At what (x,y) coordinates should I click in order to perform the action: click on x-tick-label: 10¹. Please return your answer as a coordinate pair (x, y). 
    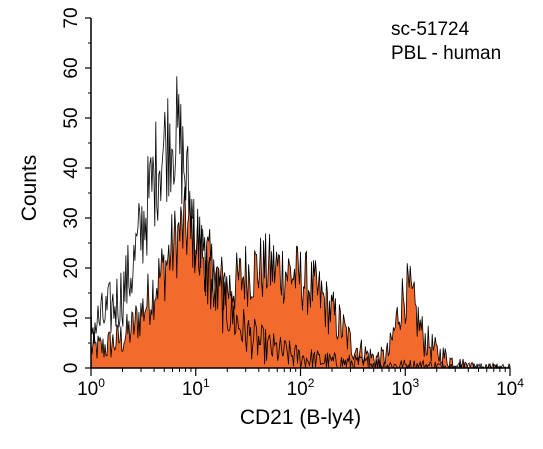
    Looking at the image, I should click on (196, 388).